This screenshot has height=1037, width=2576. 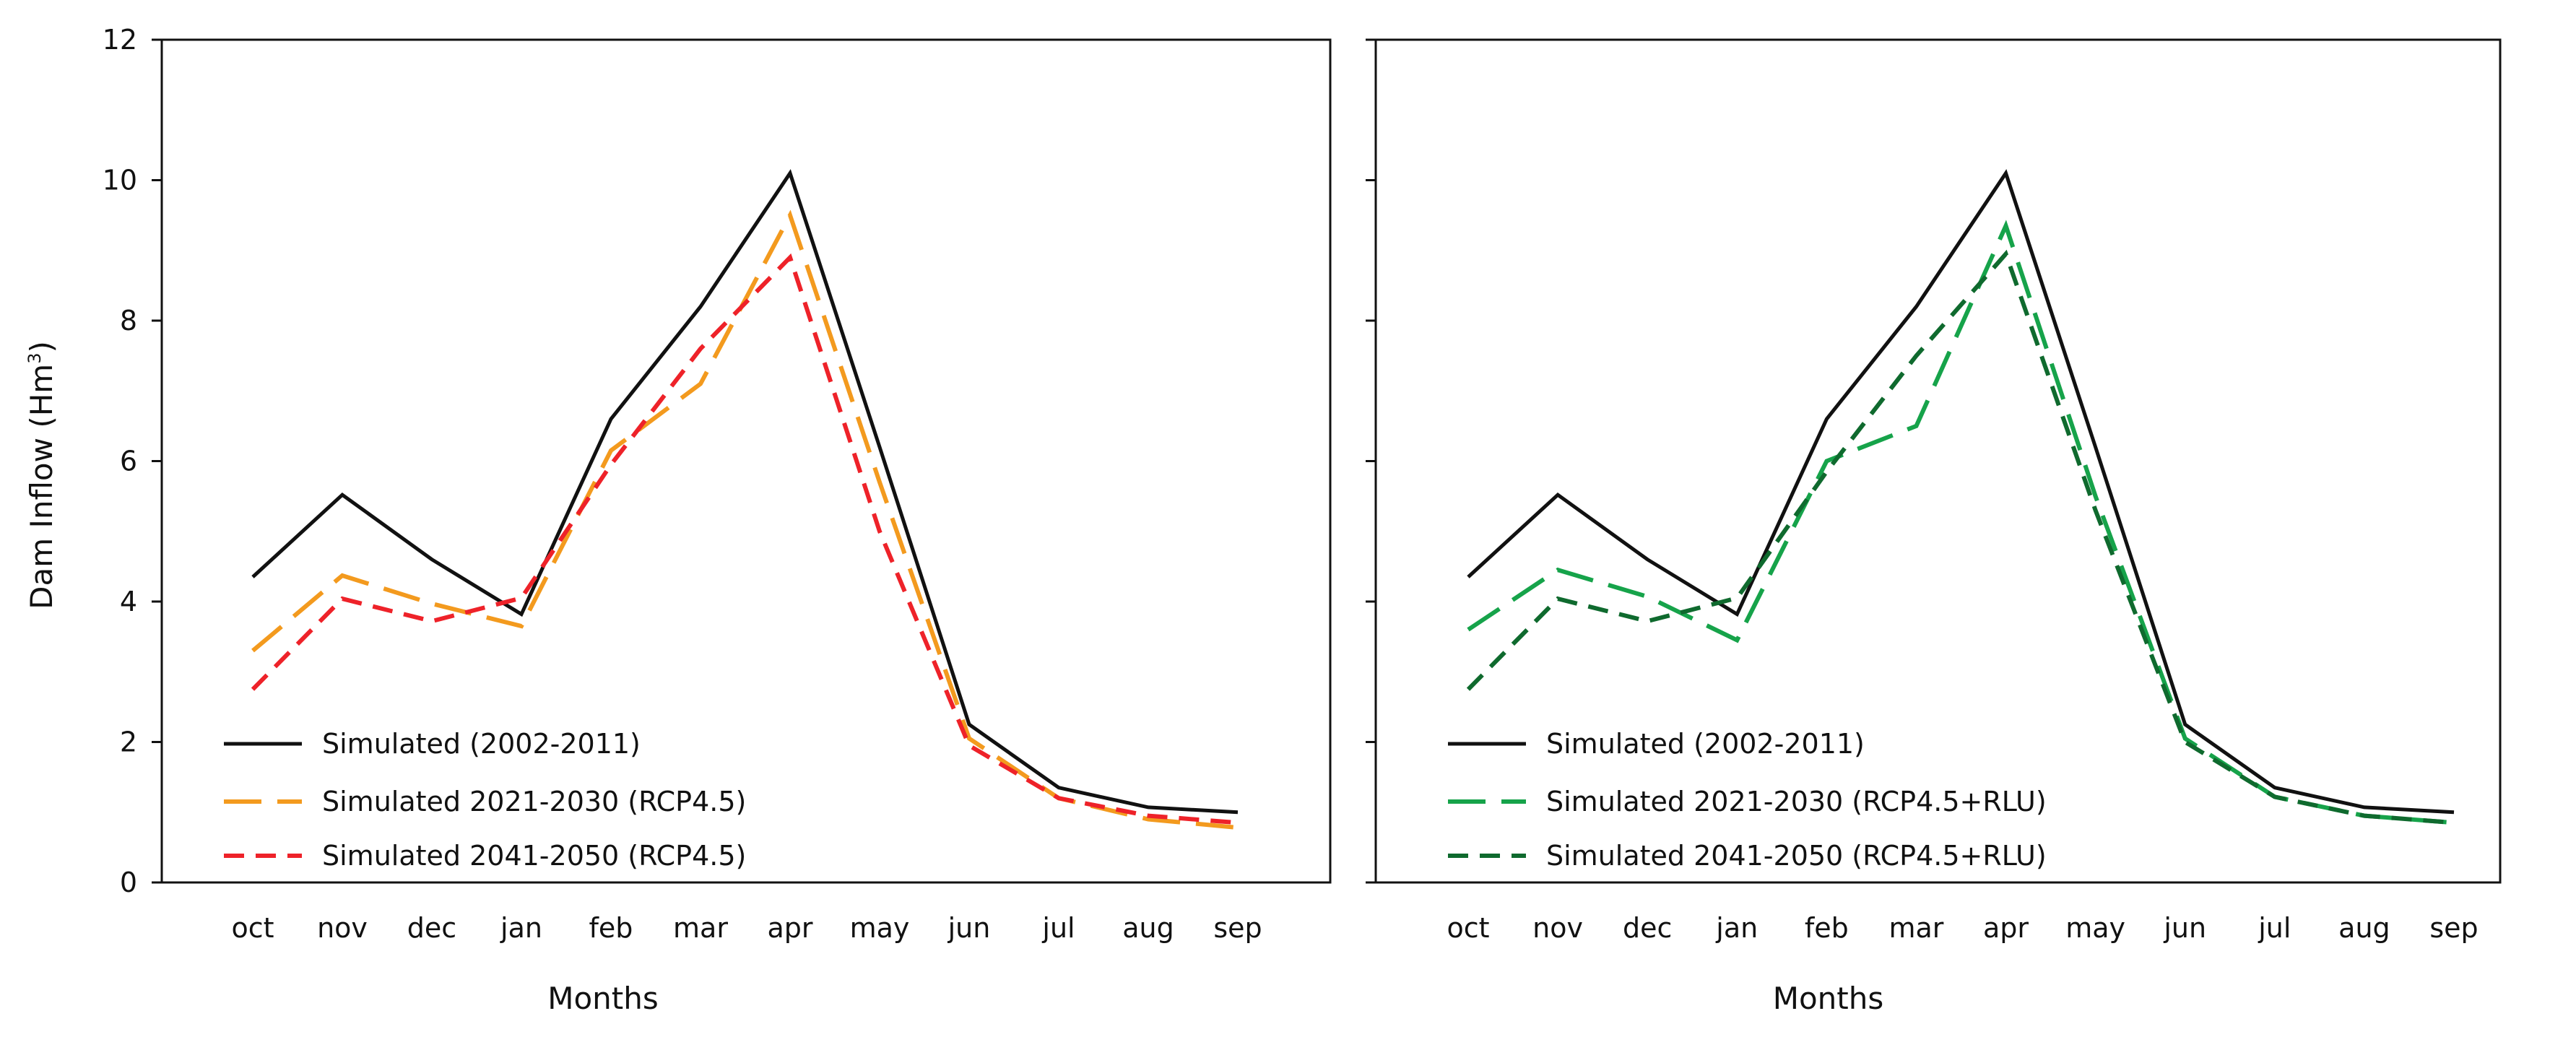 I want to click on legend-label-3: Simulated 2041-2050 (RCP4.5), so click(x=534, y=856).